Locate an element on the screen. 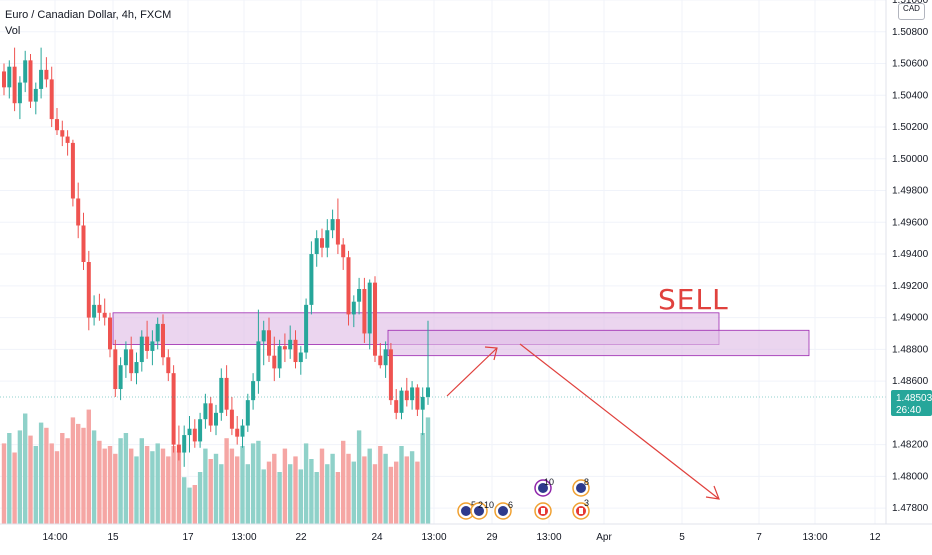  event-ca-2: 3 is located at coordinates (581, 509).